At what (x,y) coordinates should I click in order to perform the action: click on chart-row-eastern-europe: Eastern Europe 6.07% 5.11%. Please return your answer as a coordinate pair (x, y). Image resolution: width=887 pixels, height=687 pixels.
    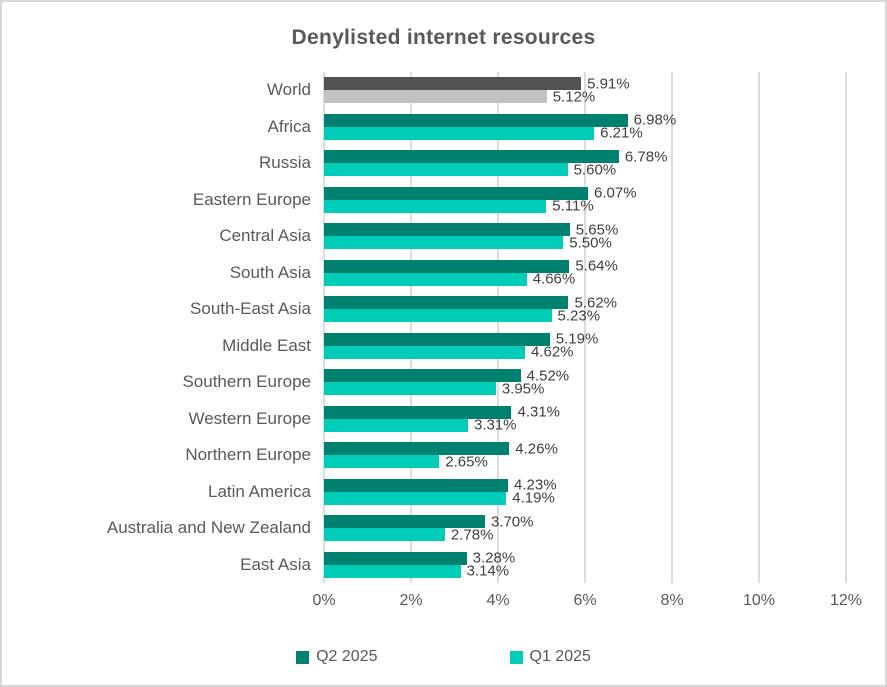
    Looking at the image, I should click on (519, 200).